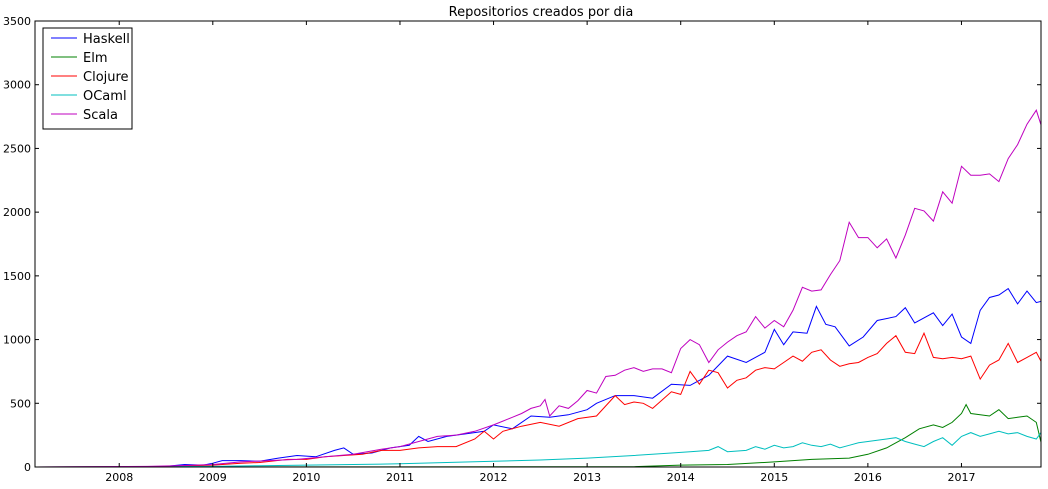 Image resolution: width=1048 pixels, height=489 pixels. I want to click on x-tick-label: 2012, so click(494, 477).